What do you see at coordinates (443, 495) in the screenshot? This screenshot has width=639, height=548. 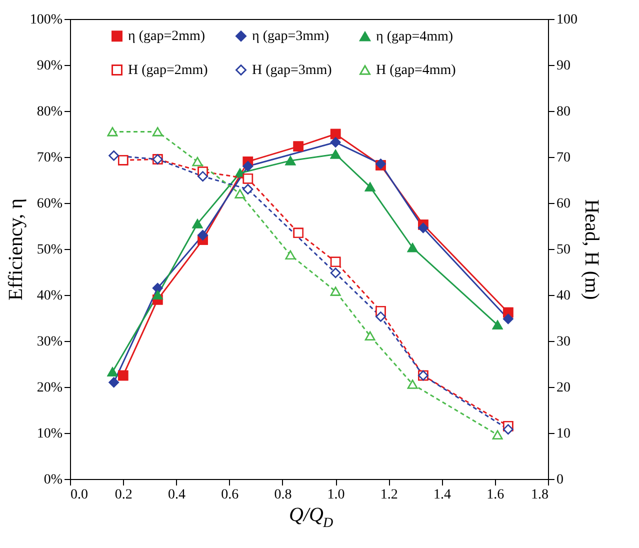 I see `x-tick-label: 1.4` at bounding box center [443, 495].